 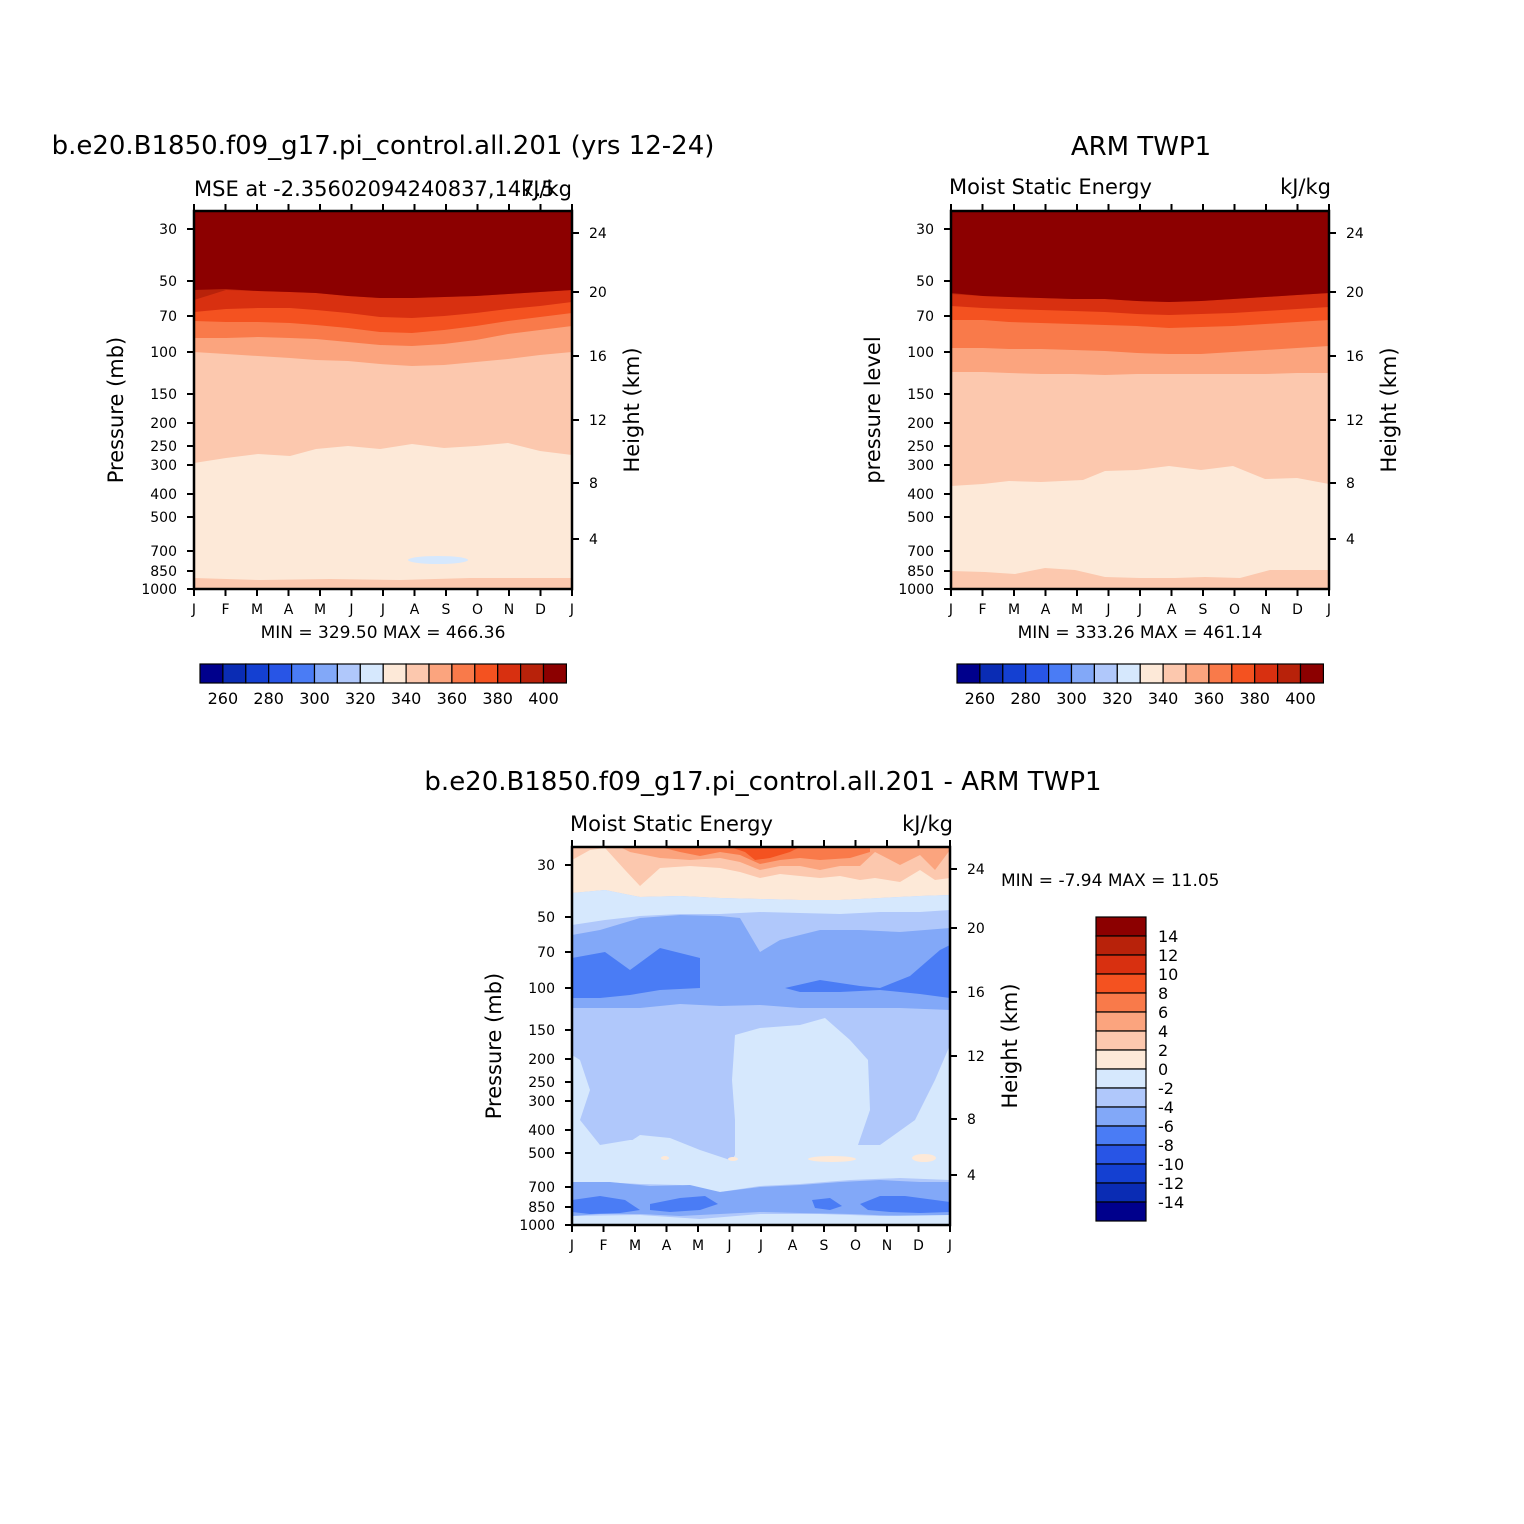 I want to click on pressure-label: 250, so click(x=920, y=447).